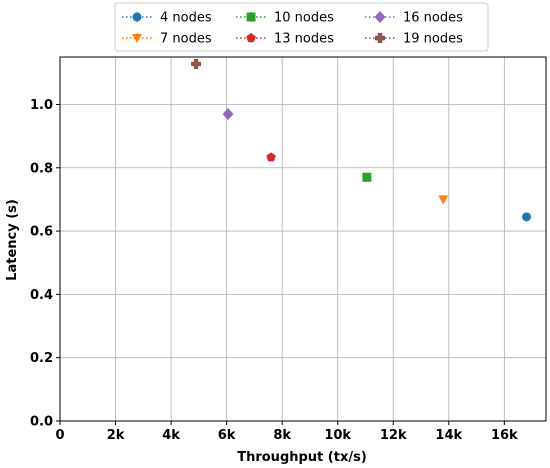 The height and width of the screenshot is (468, 550). Describe the element at coordinates (337, 435) in the screenshot. I see `x-tick-label: 10k` at that location.